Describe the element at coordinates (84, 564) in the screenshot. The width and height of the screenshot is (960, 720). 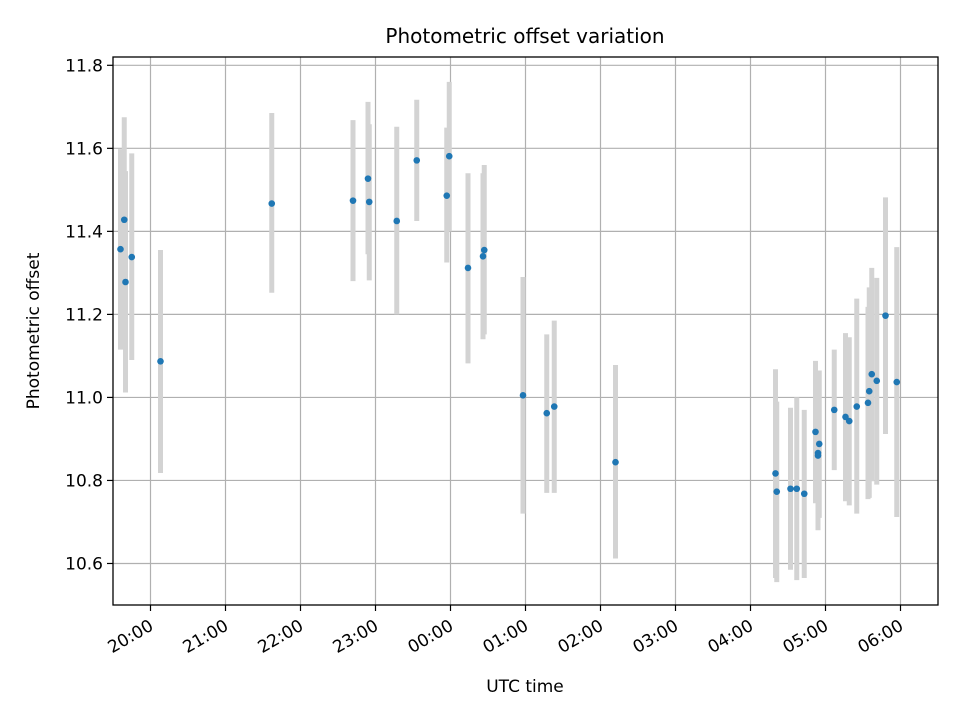
I see `y-tick-label: 10.6` at that location.